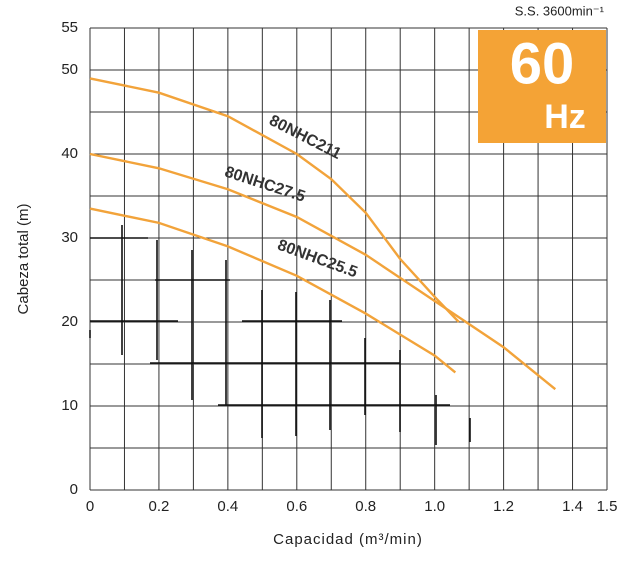 The width and height of the screenshot is (637, 561). What do you see at coordinates (607, 506) in the screenshot?
I see `x-tick-label: 1.5` at bounding box center [607, 506].